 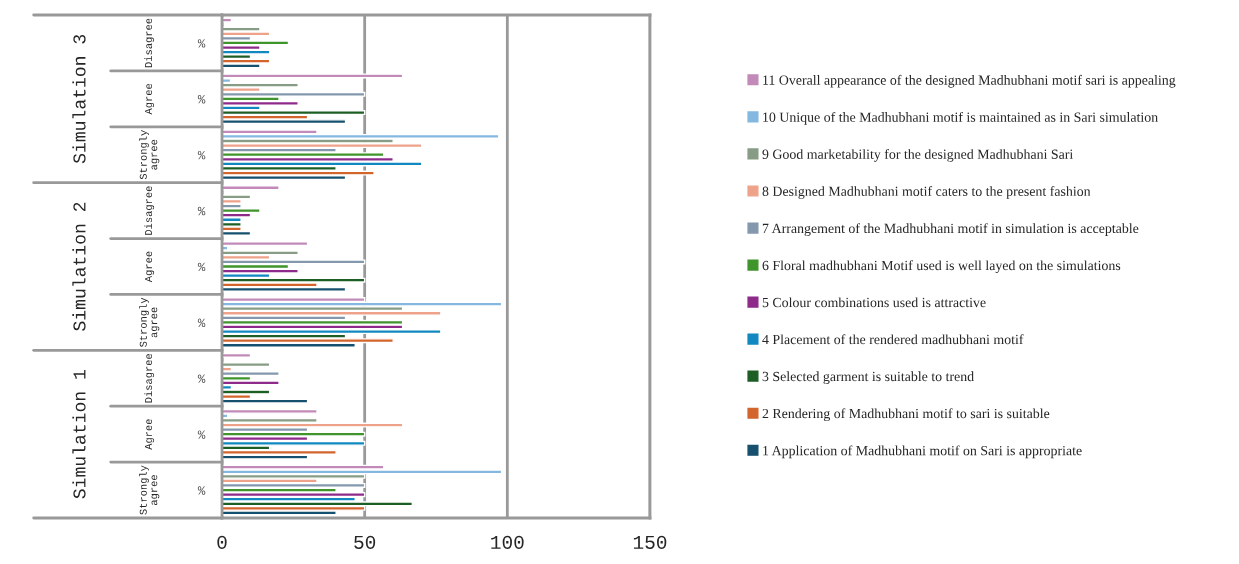 What do you see at coordinates (941, 267) in the screenshot?
I see `legend-label: 6 Floral madhubhani Motif used is well layed on the simulations` at bounding box center [941, 267].